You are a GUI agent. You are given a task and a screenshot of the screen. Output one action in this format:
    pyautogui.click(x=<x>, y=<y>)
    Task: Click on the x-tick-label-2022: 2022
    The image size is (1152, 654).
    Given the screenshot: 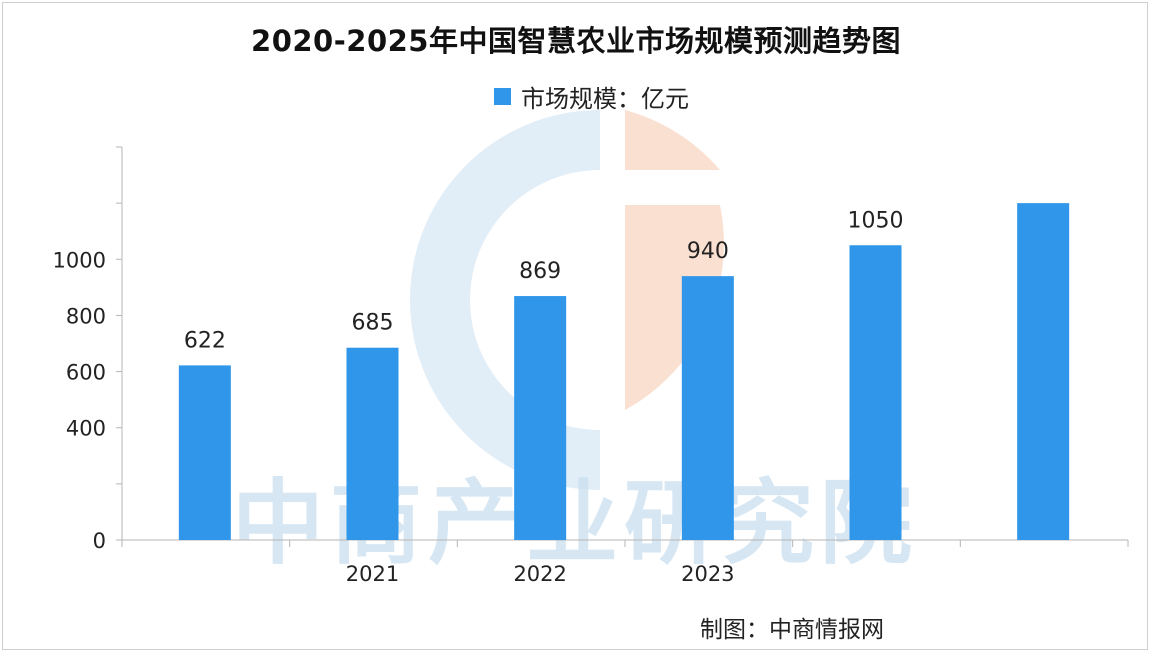 What is the action you would take?
    pyautogui.click(x=539, y=574)
    